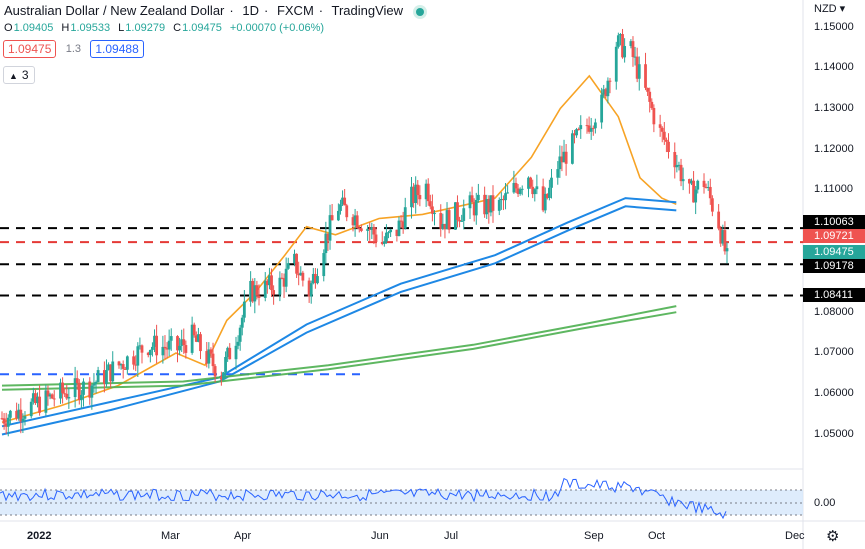 The width and height of the screenshot is (865, 549). Describe the element at coordinates (363, 498) in the screenshot. I see `oscillator-line` at that location.